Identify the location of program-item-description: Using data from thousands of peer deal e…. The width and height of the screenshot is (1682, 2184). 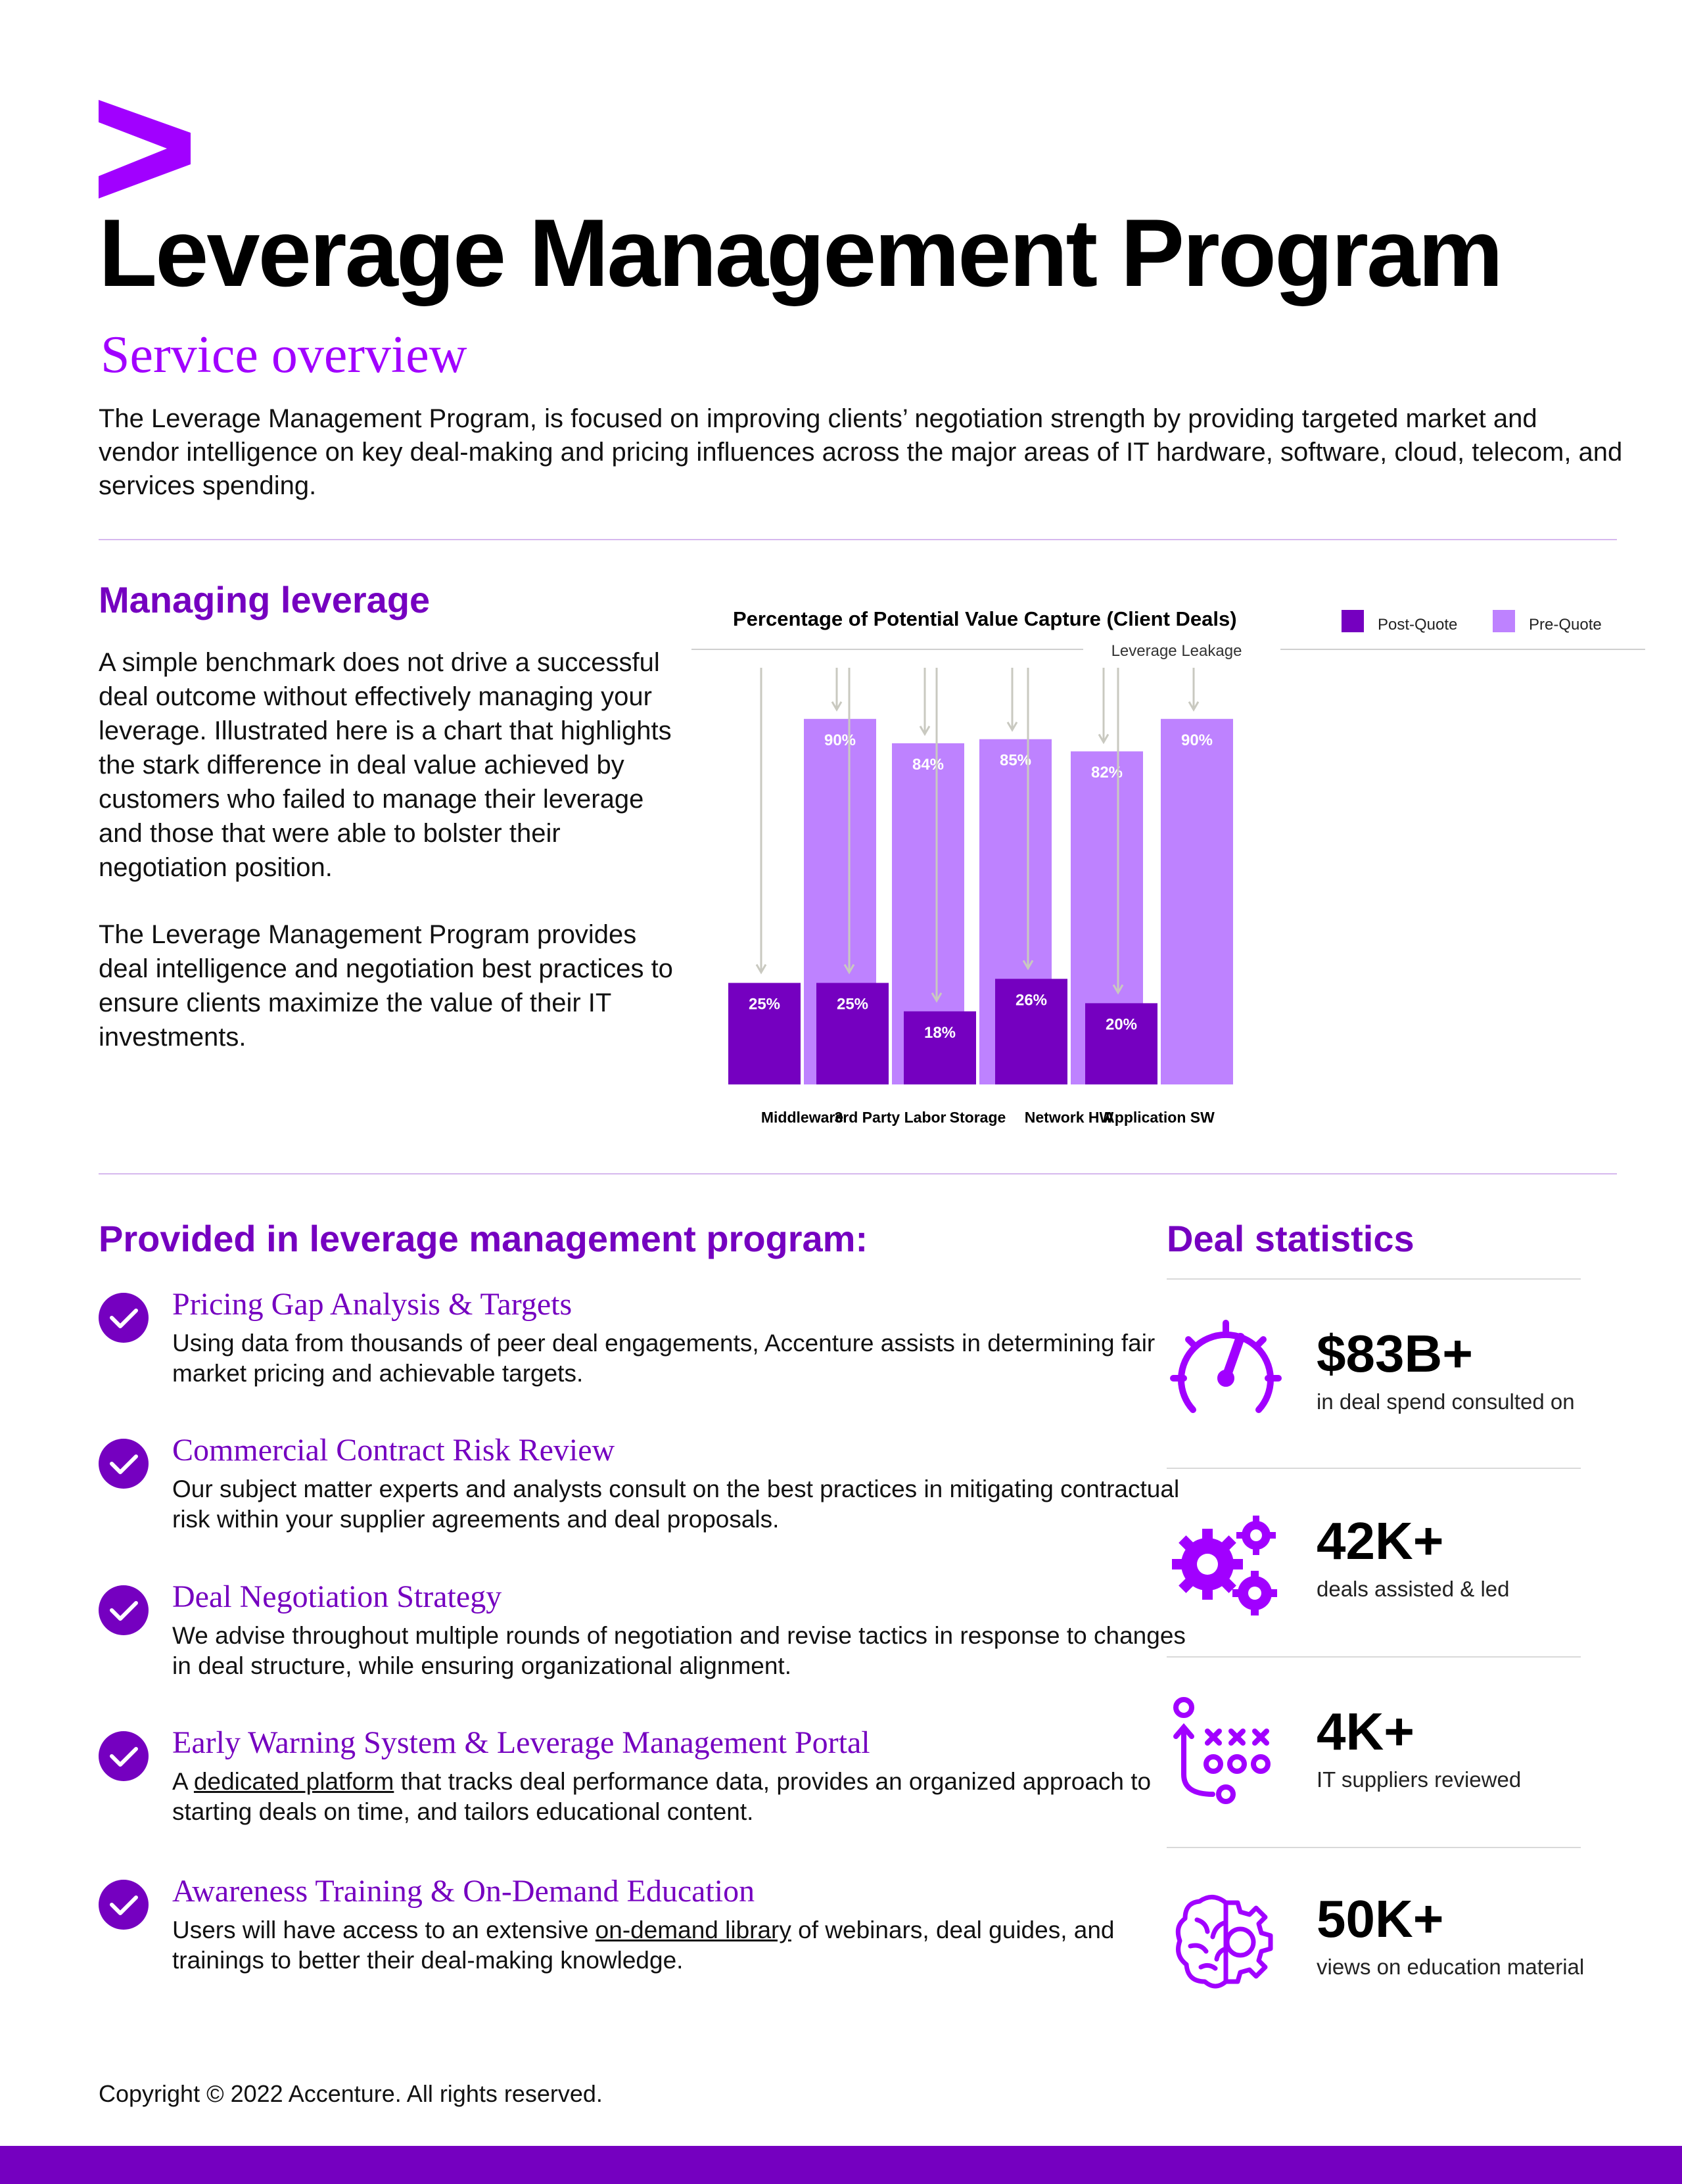
(664, 1358).